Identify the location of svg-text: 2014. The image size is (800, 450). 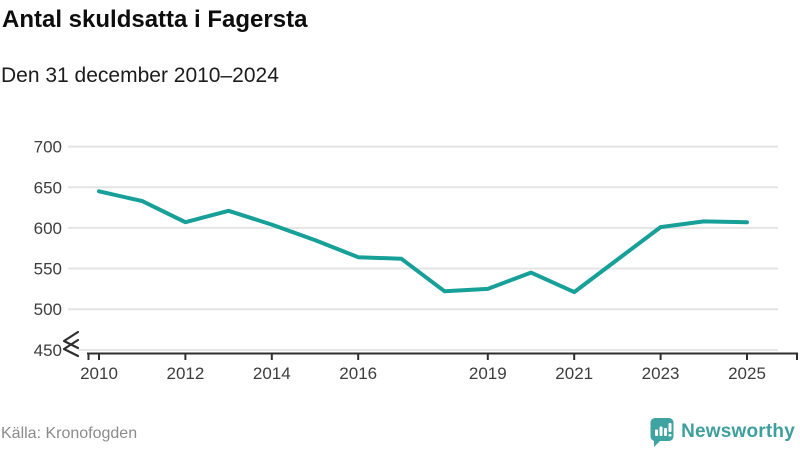
(272, 373).